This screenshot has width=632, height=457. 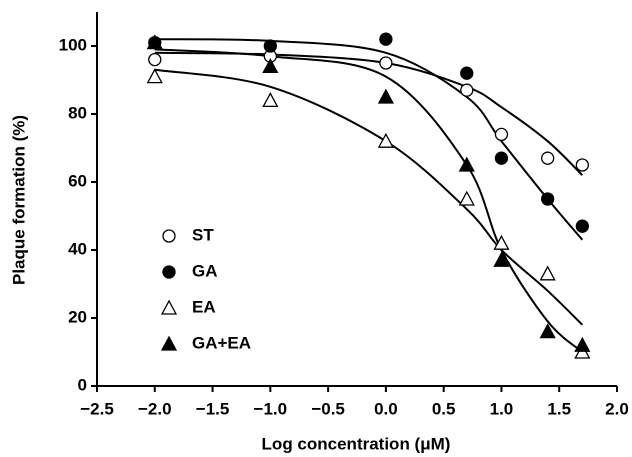 What do you see at coordinates (559, 408) in the screenshot?
I see `x-tick-label: 1.5` at bounding box center [559, 408].